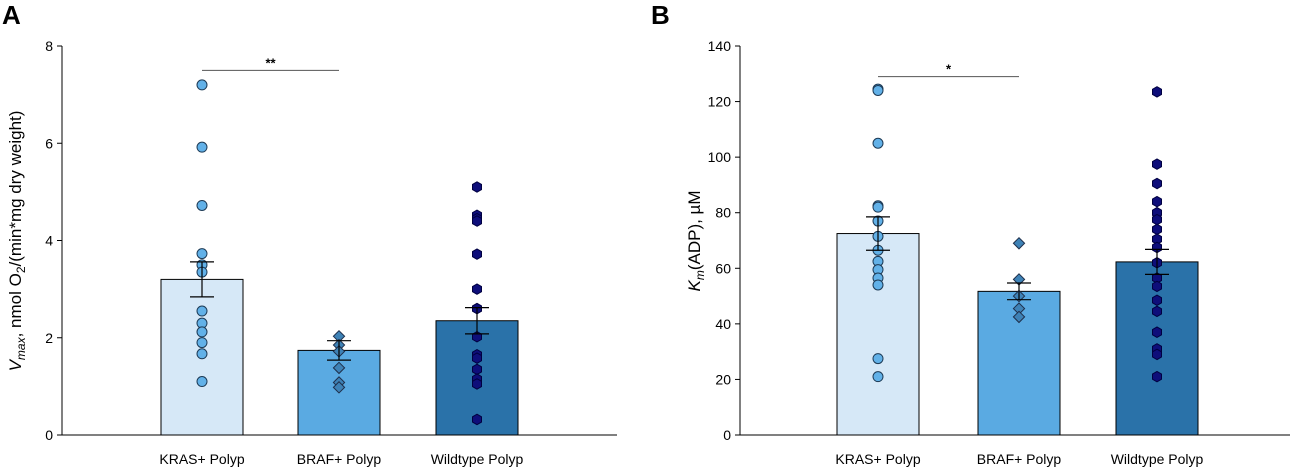  What do you see at coordinates (723, 213) in the screenshot?
I see `y-tick-label: 80` at bounding box center [723, 213].